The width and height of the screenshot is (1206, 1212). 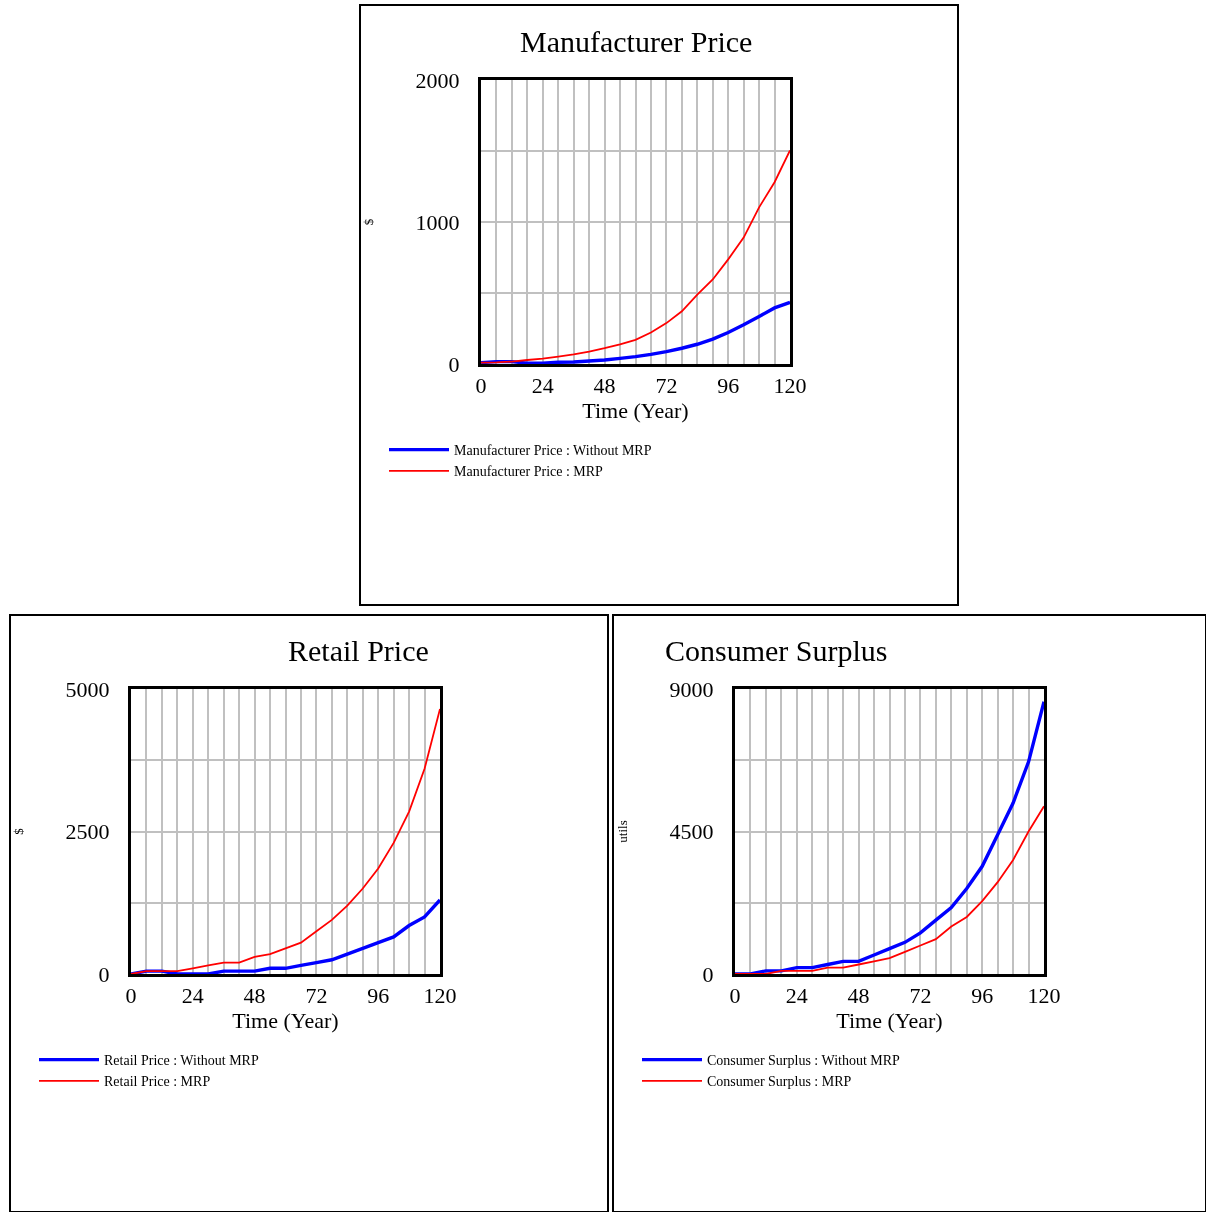 I want to click on y-tick-label: 4500, so click(x=691, y=832).